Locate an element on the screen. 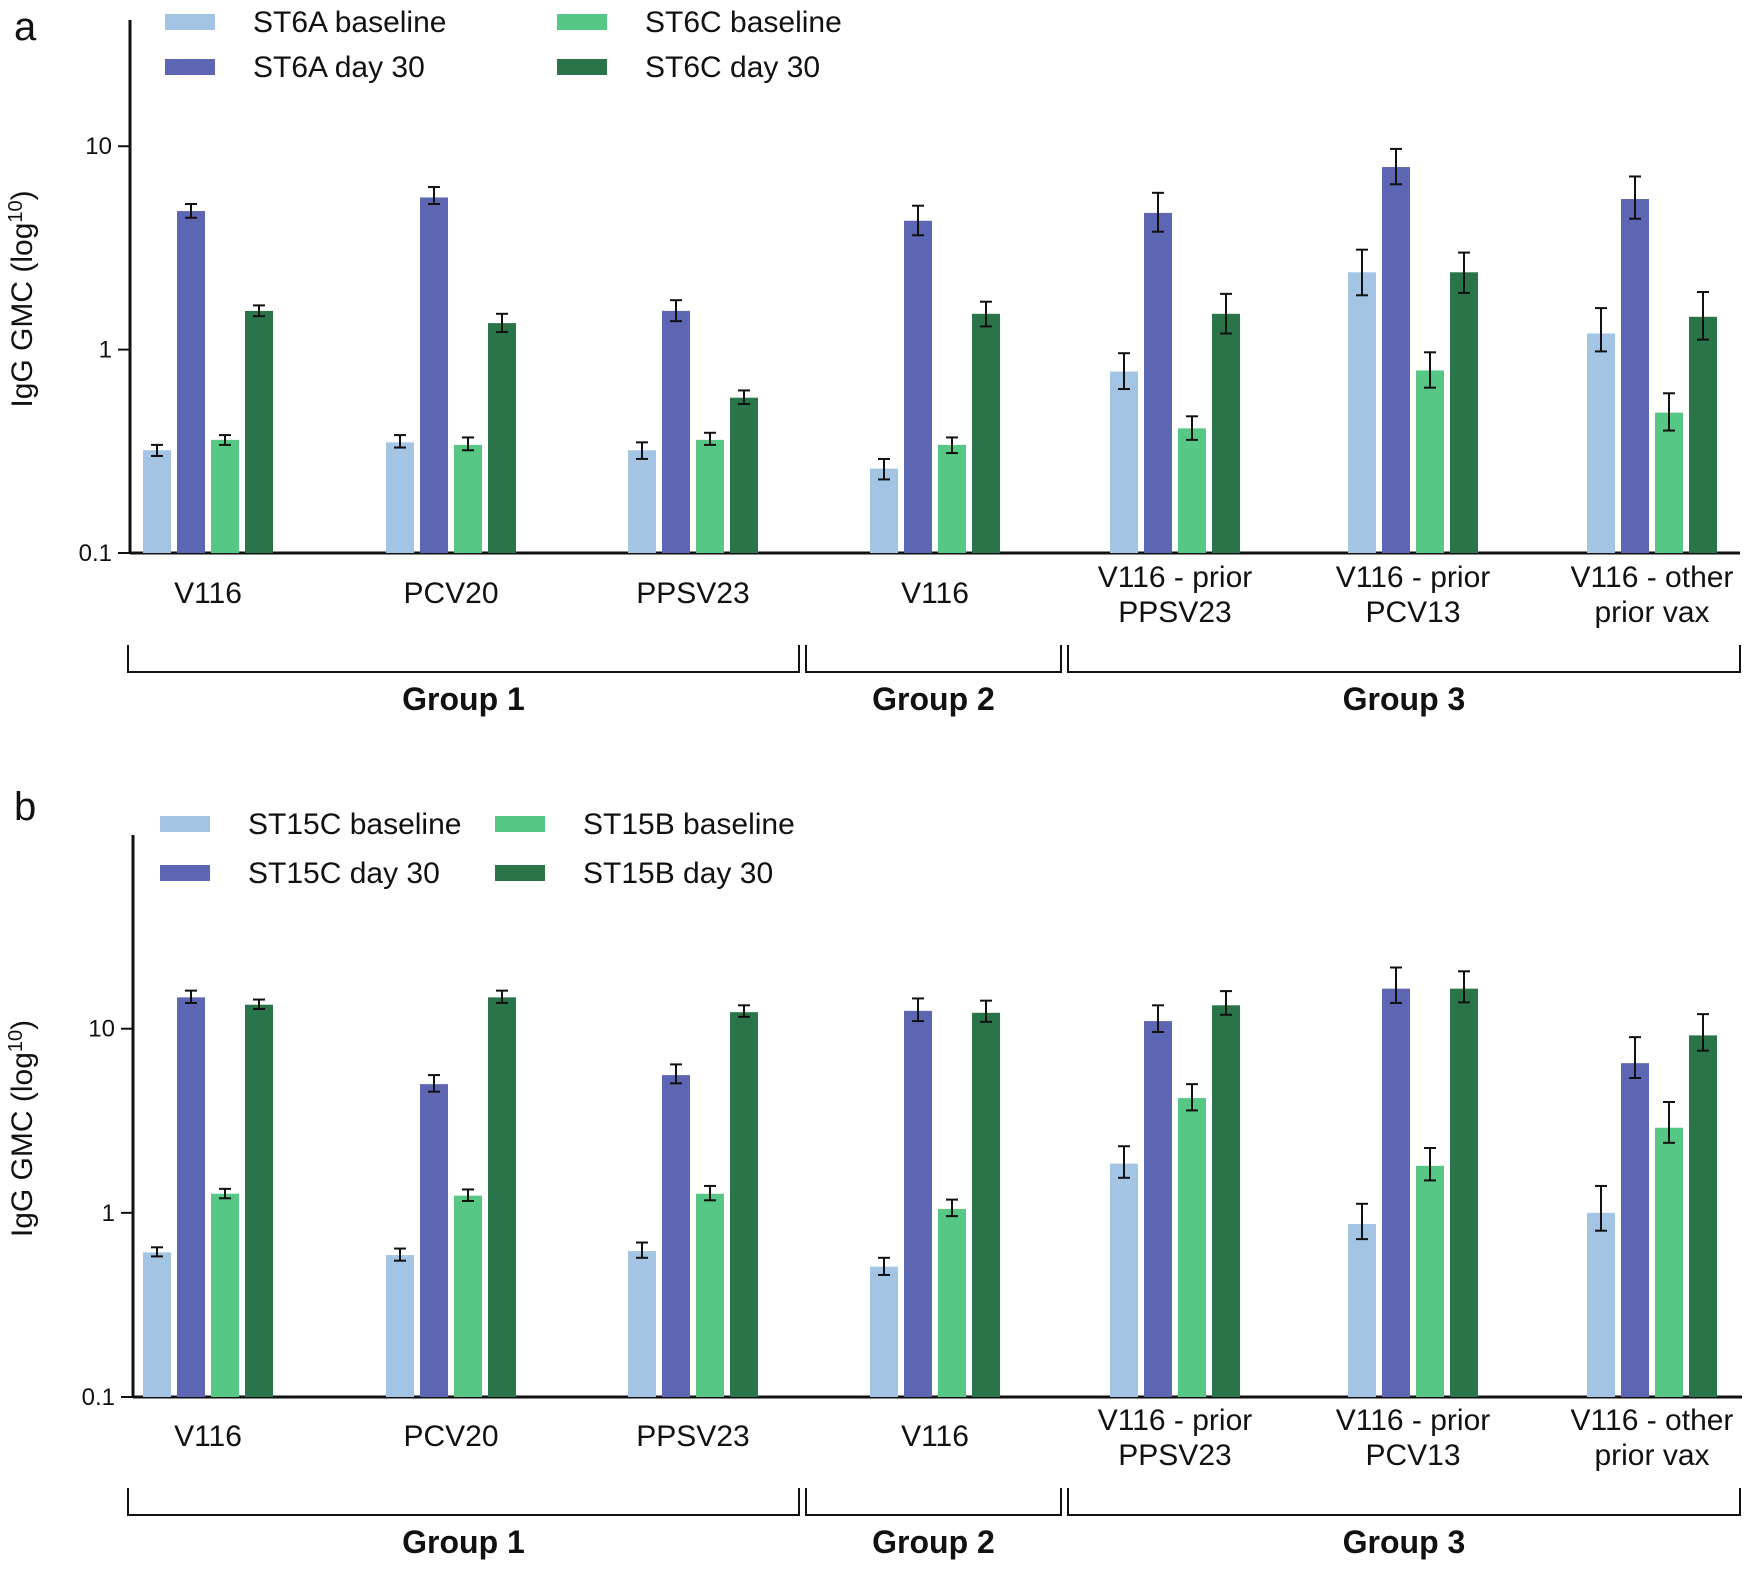 This screenshot has width=1750, height=1576. legend-label: ST6A baseline is located at coordinates (349, 22).